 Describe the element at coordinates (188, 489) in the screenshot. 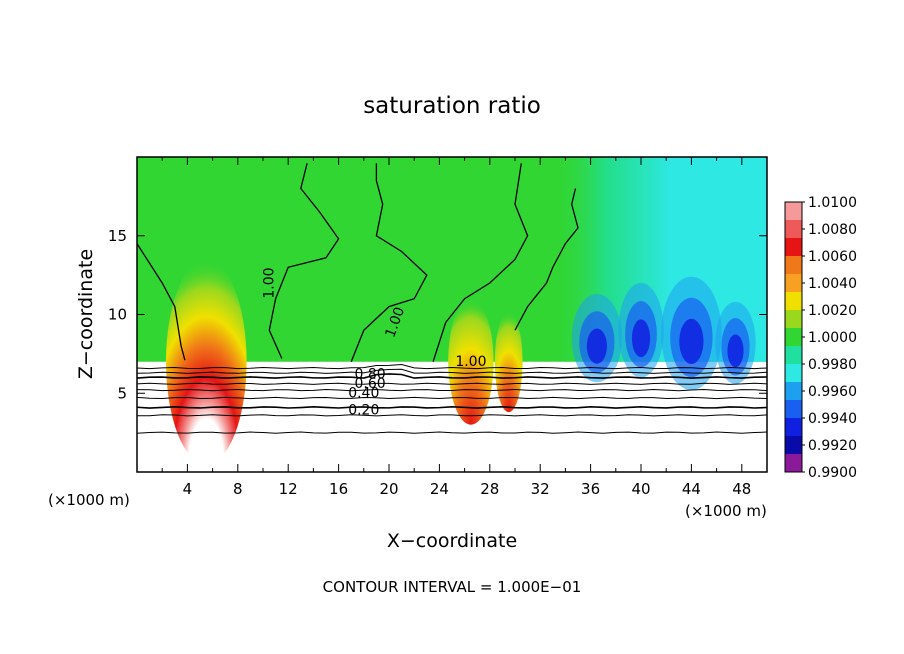

I see `x-tick-label: 4` at that location.